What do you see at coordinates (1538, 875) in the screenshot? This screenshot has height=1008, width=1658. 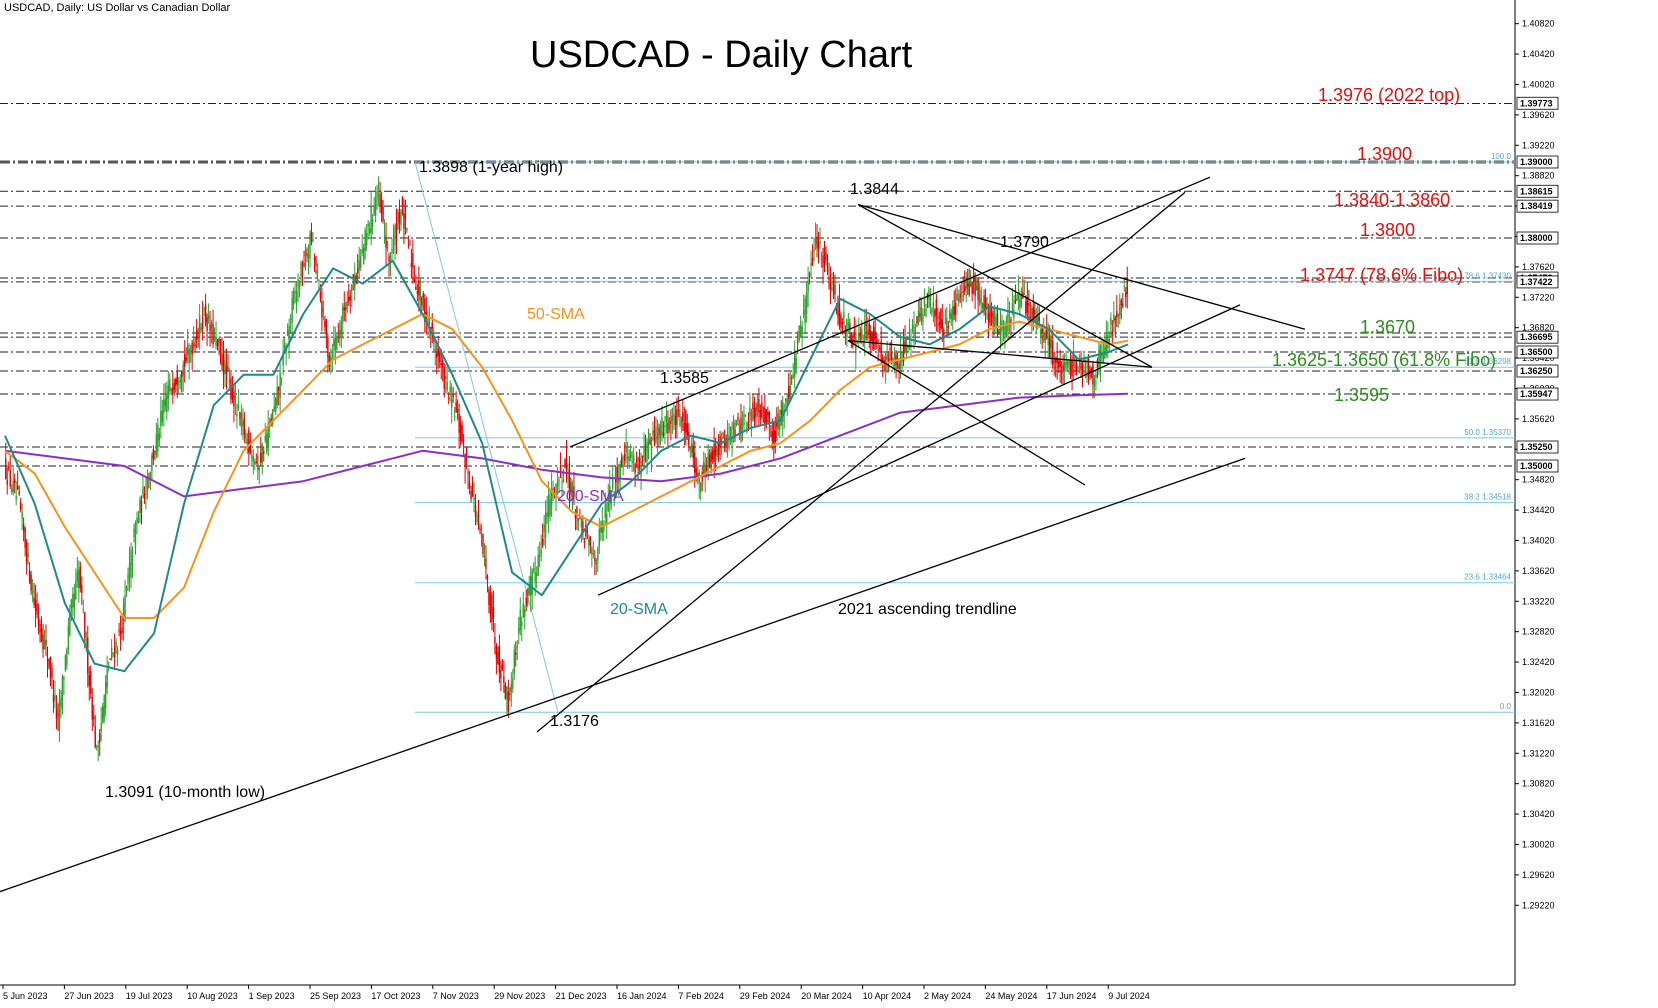 I see `y-tick-label-28: 1.29620` at bounding box center [1538, 875].